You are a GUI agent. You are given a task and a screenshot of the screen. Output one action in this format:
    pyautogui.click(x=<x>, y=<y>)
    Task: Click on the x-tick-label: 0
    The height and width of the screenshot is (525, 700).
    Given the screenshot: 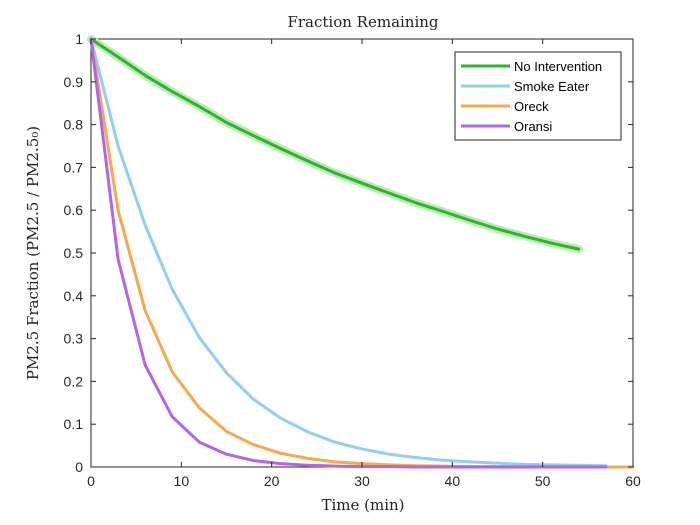 What is the action you would take?
    pyautogui.click(x=91, y=481)
    